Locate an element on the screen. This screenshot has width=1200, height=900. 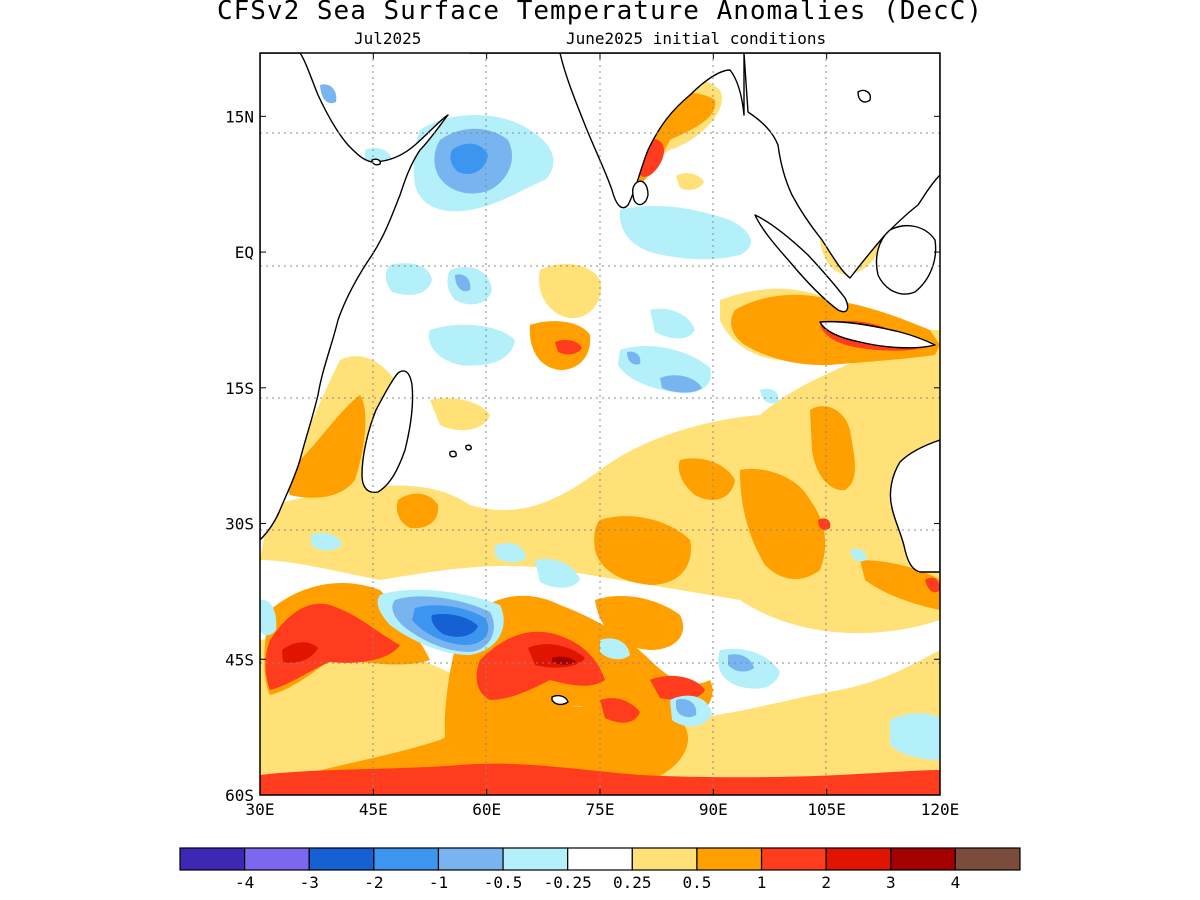
lon-label: 120E is located at coordinates (940, 809).